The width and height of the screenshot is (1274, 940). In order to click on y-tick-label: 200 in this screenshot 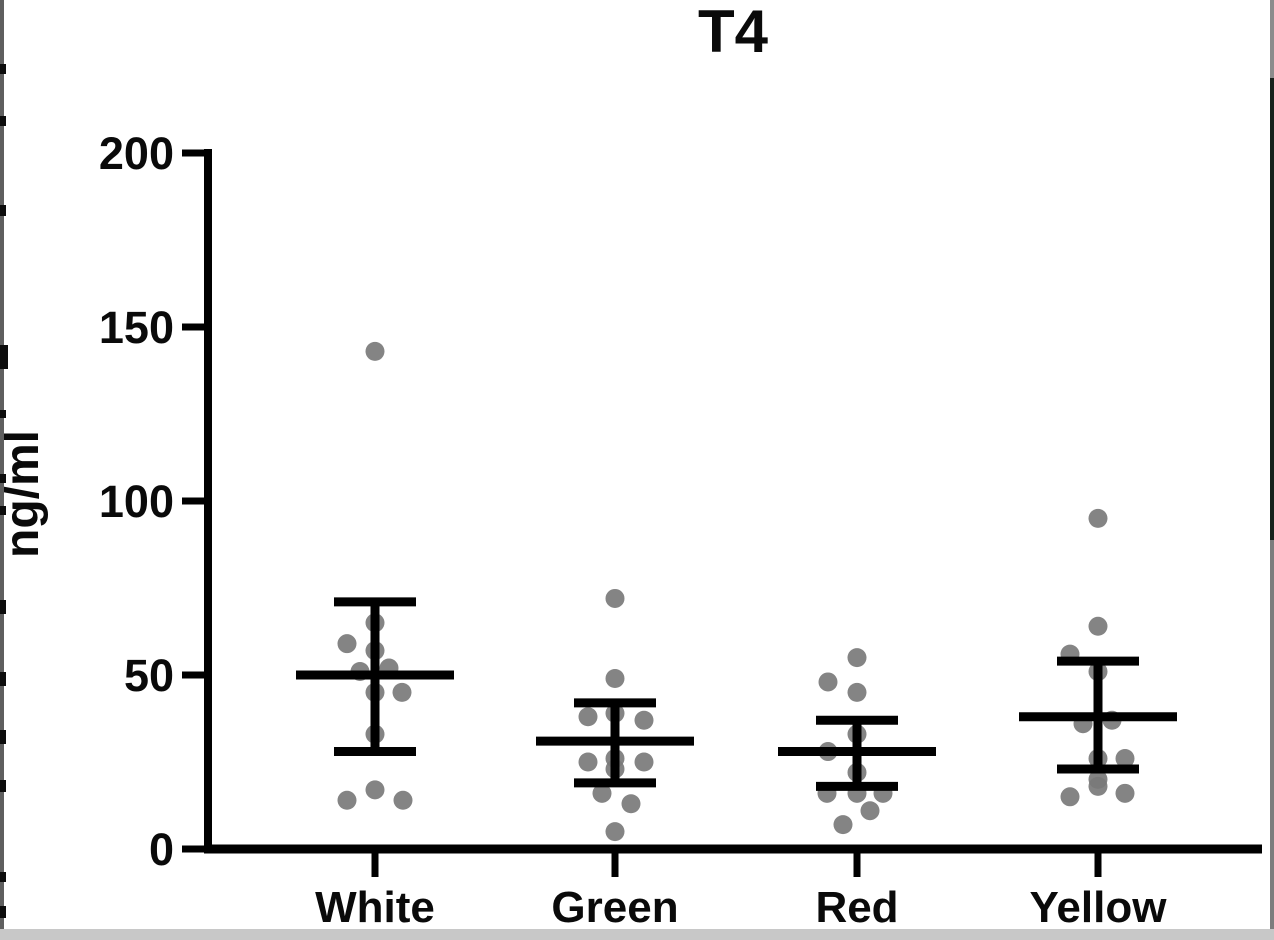, I will do `click(136, 153)`.